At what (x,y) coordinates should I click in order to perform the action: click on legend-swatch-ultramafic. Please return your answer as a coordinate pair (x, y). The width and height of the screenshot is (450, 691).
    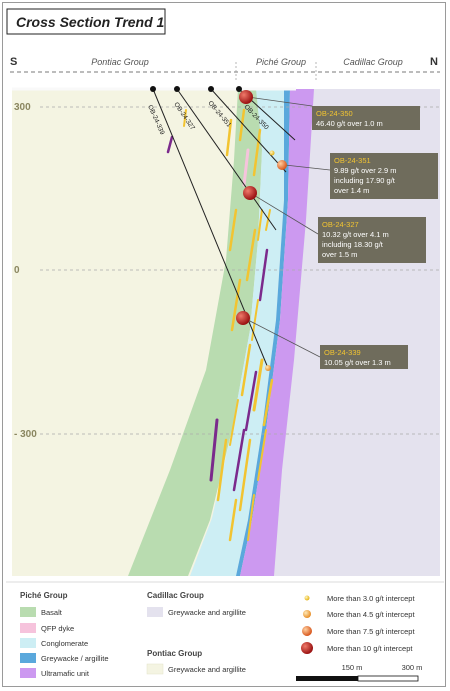
    Looking at the image, I should click on (28, 673).